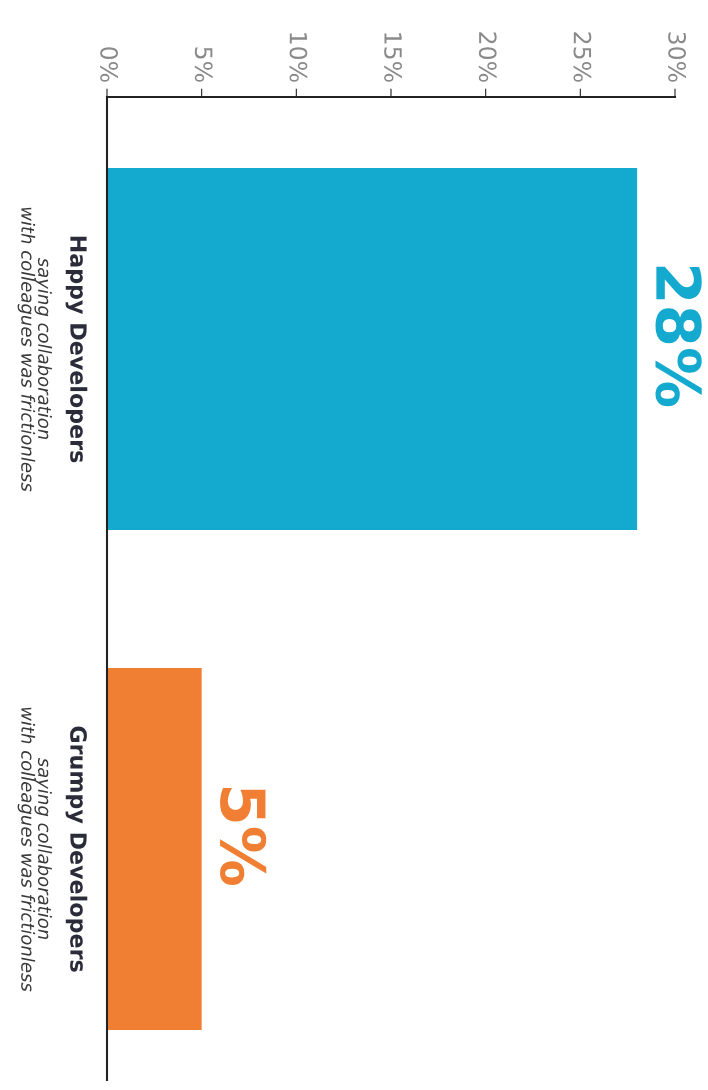 The width and height of the screenshot is (708, 1090). Describe the element at coordinates (393, 57) in the screenshot. I see `x-tick-label: 15%` at that location.